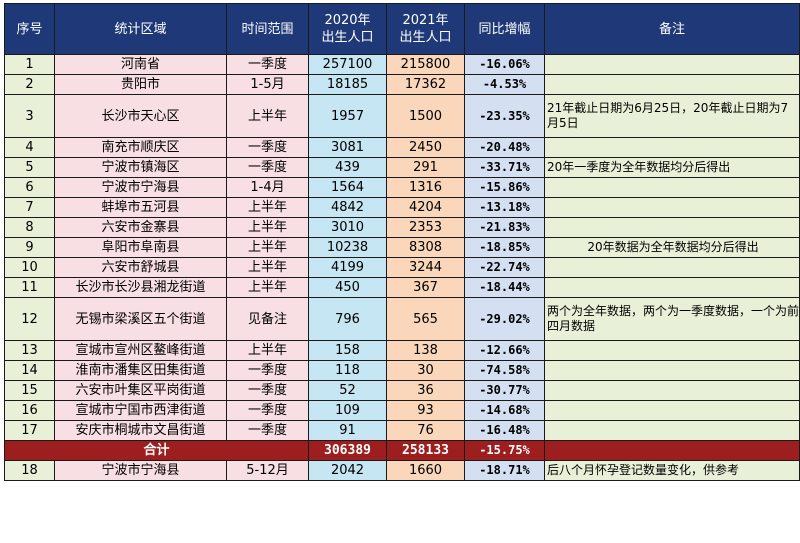 This screenshot has width=800, height=543. Describe the element at coordinates (347, 207) in the screenshot. I see `row-births-2020: 4842` at that location.